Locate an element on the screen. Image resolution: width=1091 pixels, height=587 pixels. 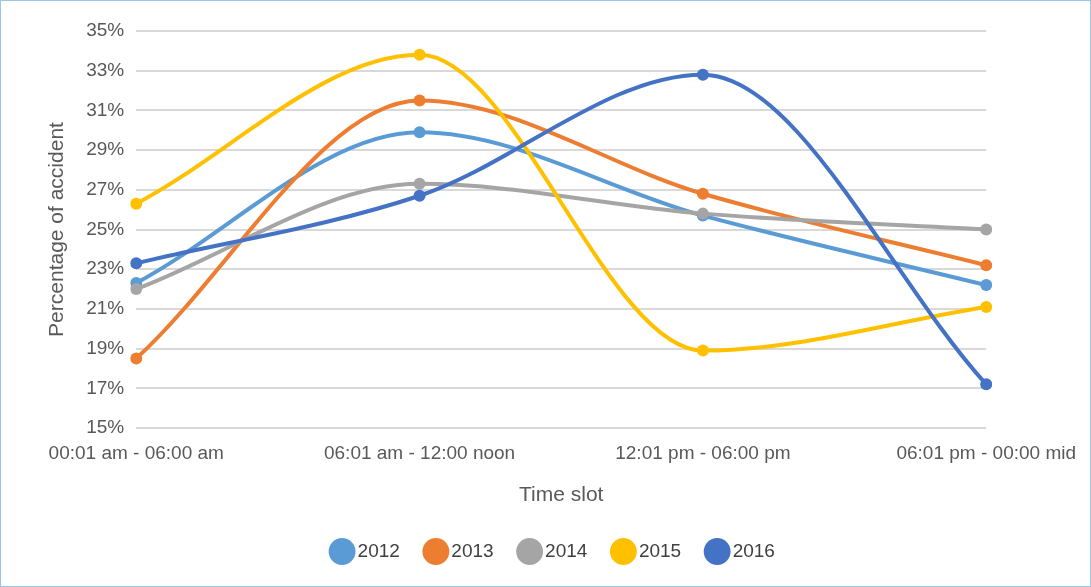
x-axis-title: Time slot is located at coordinates (561, 494).